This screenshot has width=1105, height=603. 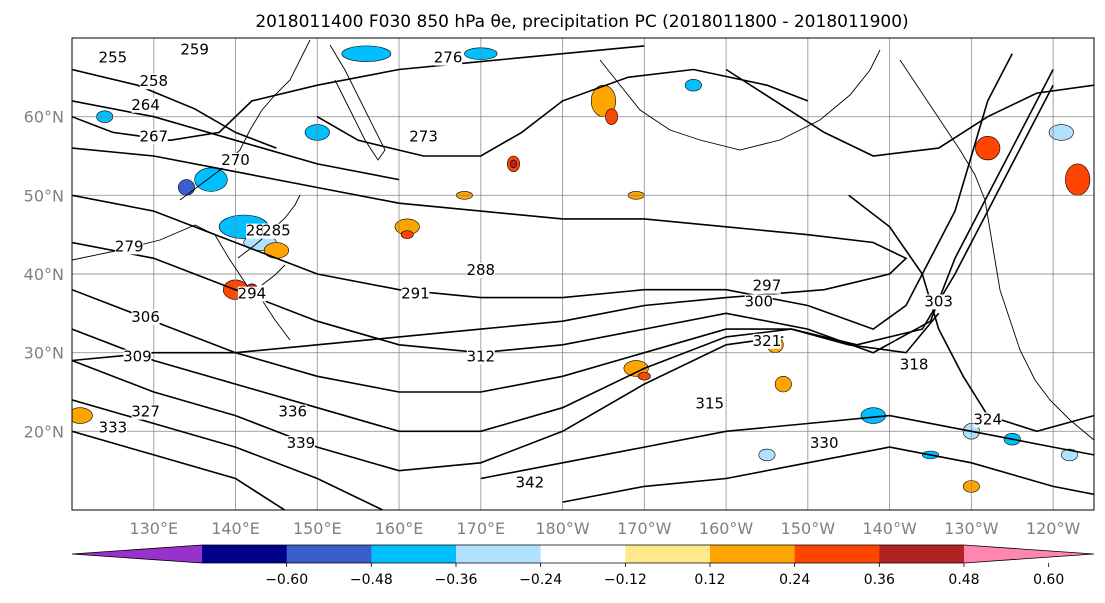 I want to click on contour-label: 321, so click(x=767, y=341).